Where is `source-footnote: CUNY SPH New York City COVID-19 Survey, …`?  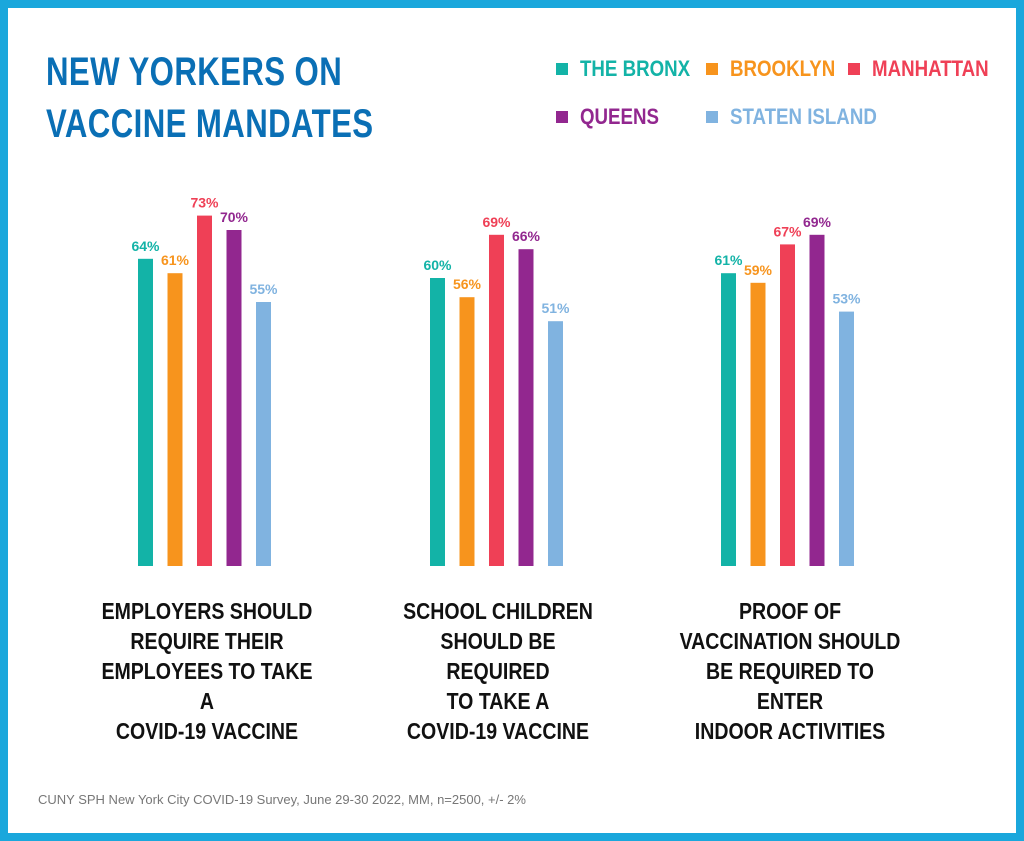 source-footnote: CUNY SPH New York City COVID-19 Survey, … is located at coordinates (282, 799).